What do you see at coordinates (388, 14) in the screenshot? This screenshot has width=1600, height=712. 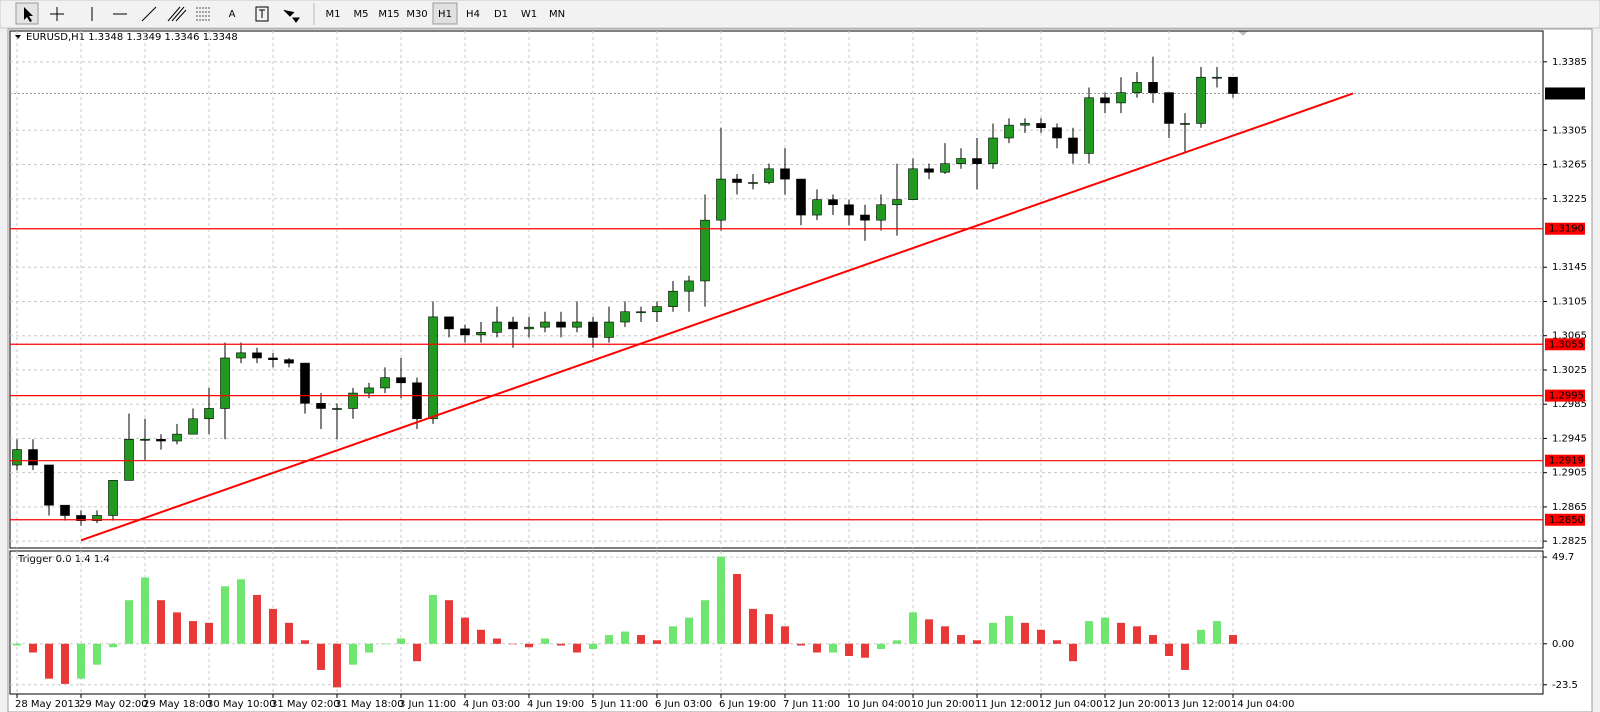 I see `timeframe-button: M15` at bounding box center [388, 14].